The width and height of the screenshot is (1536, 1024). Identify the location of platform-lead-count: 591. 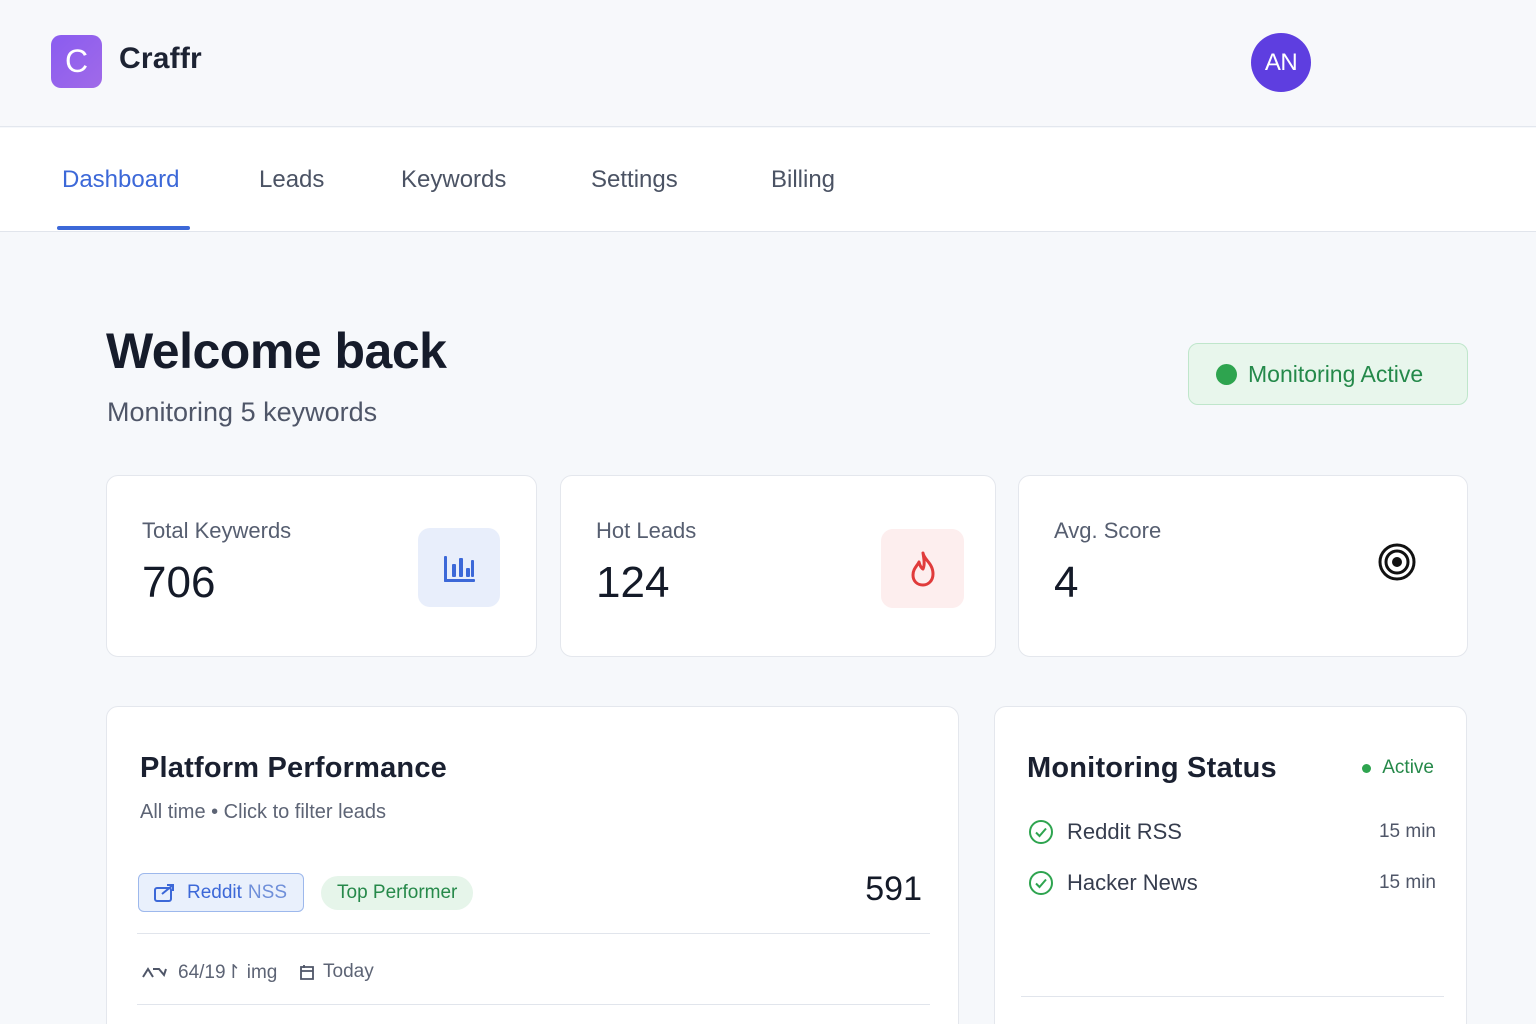
(893, 889).